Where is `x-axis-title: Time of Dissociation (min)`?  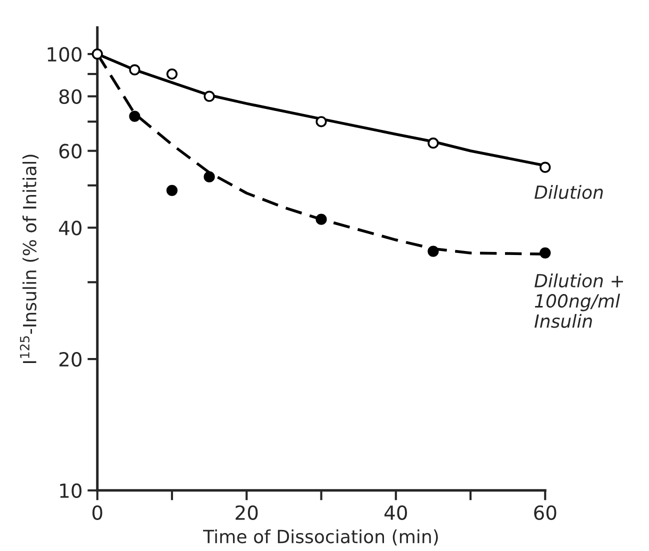
x-axis-title: Time of Dissociation (min) is located at coordinates (320, 537).